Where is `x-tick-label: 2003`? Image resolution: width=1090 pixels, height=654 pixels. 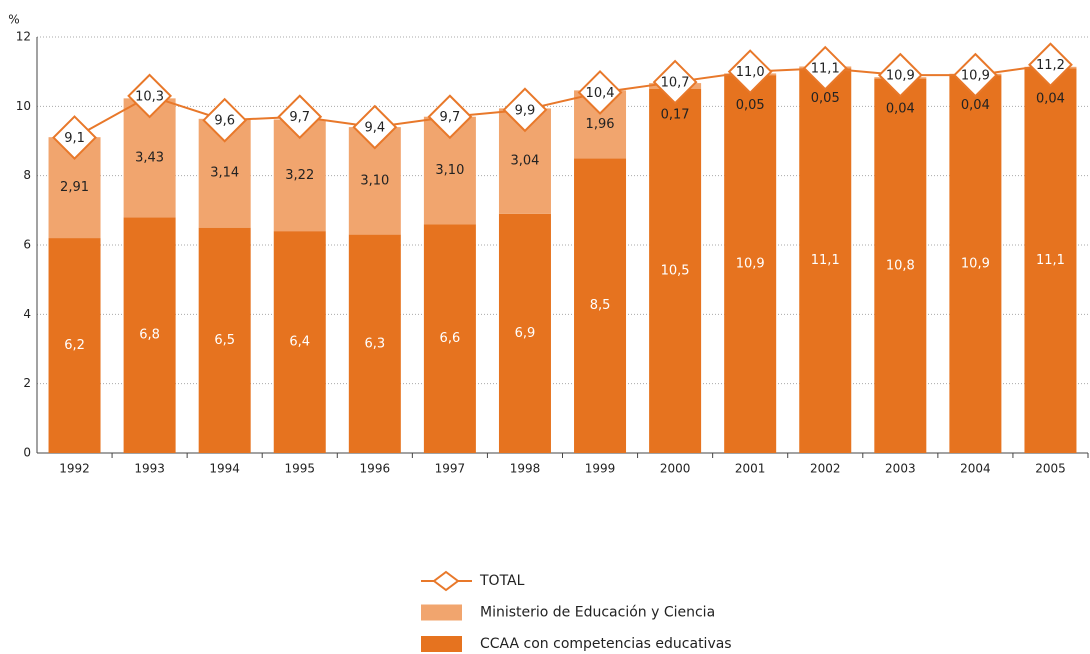 x-tick-label: 2003 is located at coordinates (900, 469).